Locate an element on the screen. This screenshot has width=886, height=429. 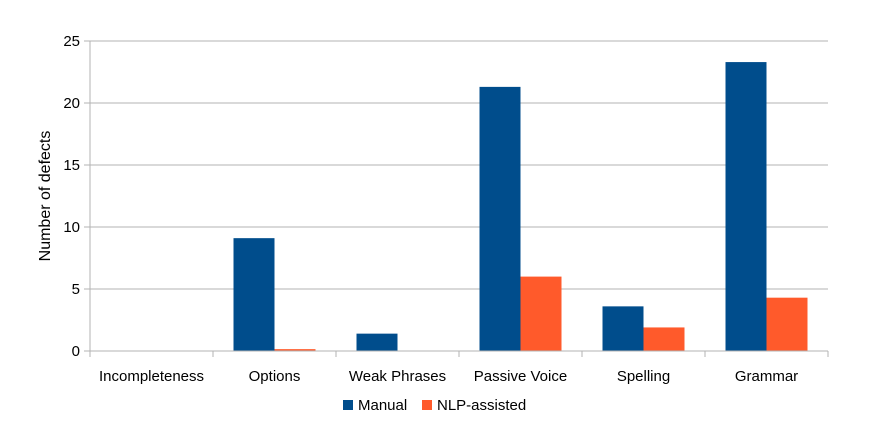
y-axis-ticks: 0 5 10 15 20 25 is located at coordinates (76, 196).